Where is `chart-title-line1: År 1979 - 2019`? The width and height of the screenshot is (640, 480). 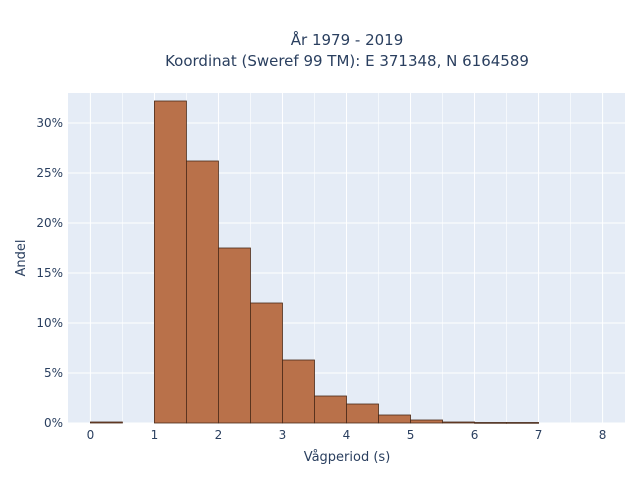
chart-title-line1: År 1979 - 2019 is located at coordinates (347, 39).